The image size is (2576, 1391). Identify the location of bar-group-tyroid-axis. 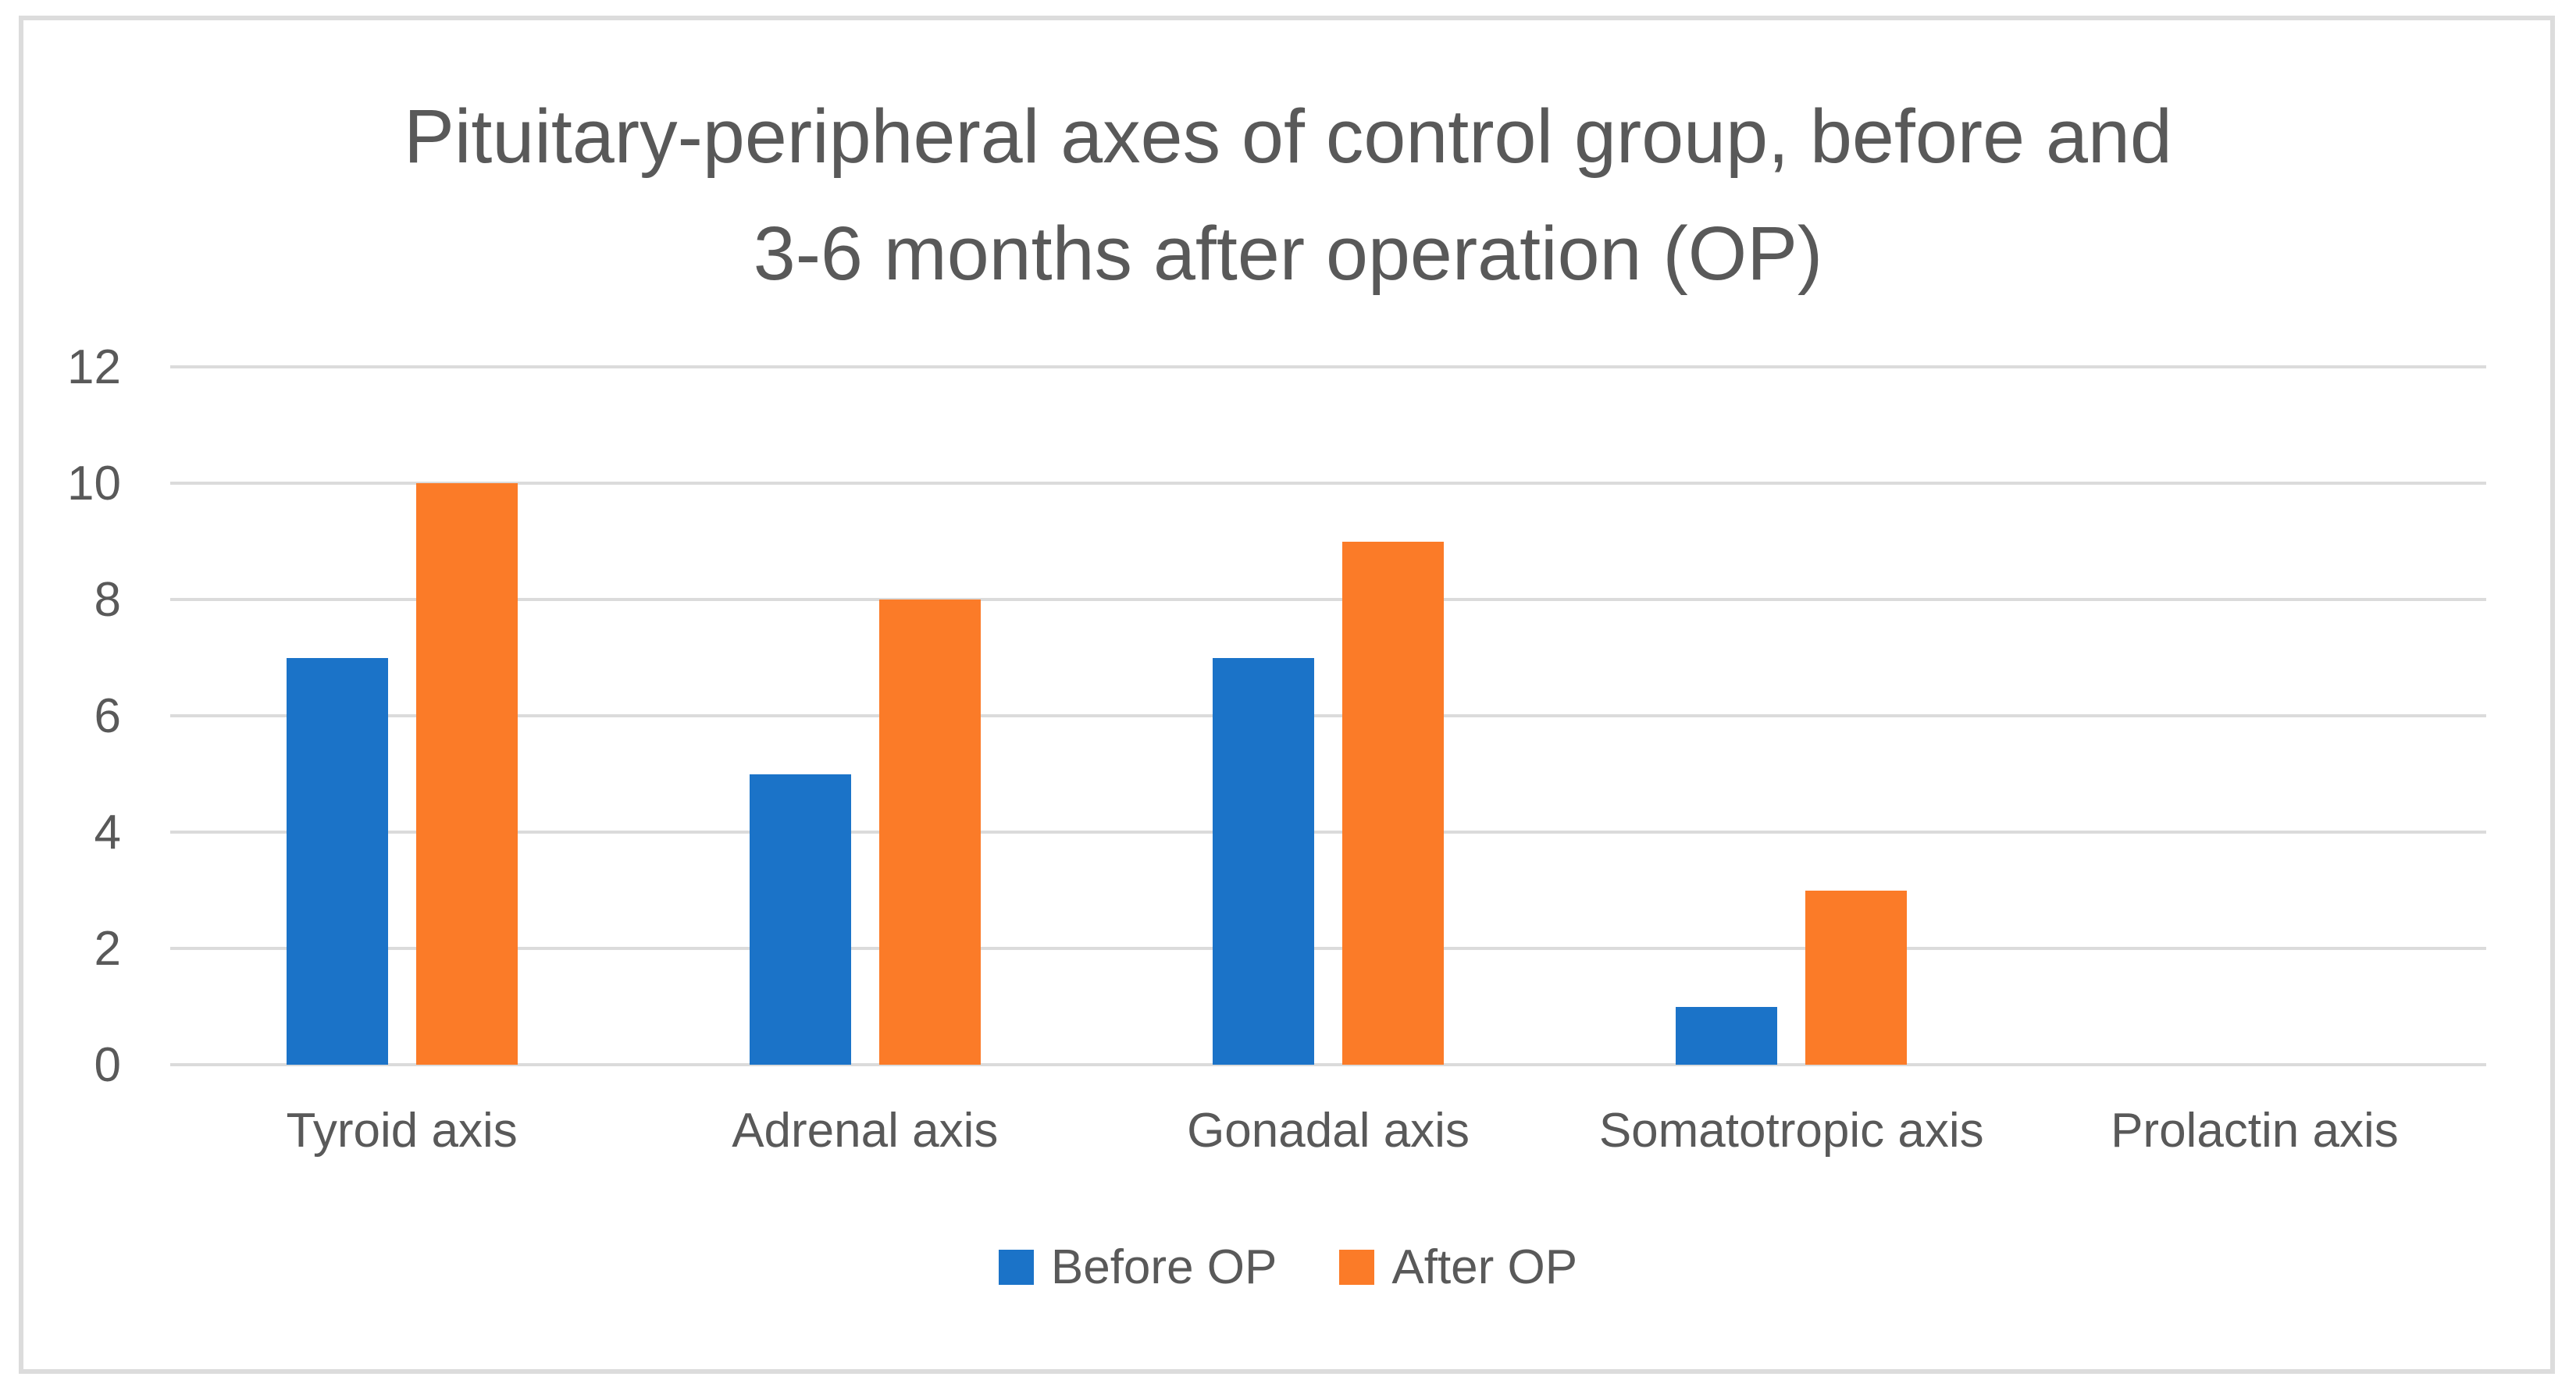
(402, 716).